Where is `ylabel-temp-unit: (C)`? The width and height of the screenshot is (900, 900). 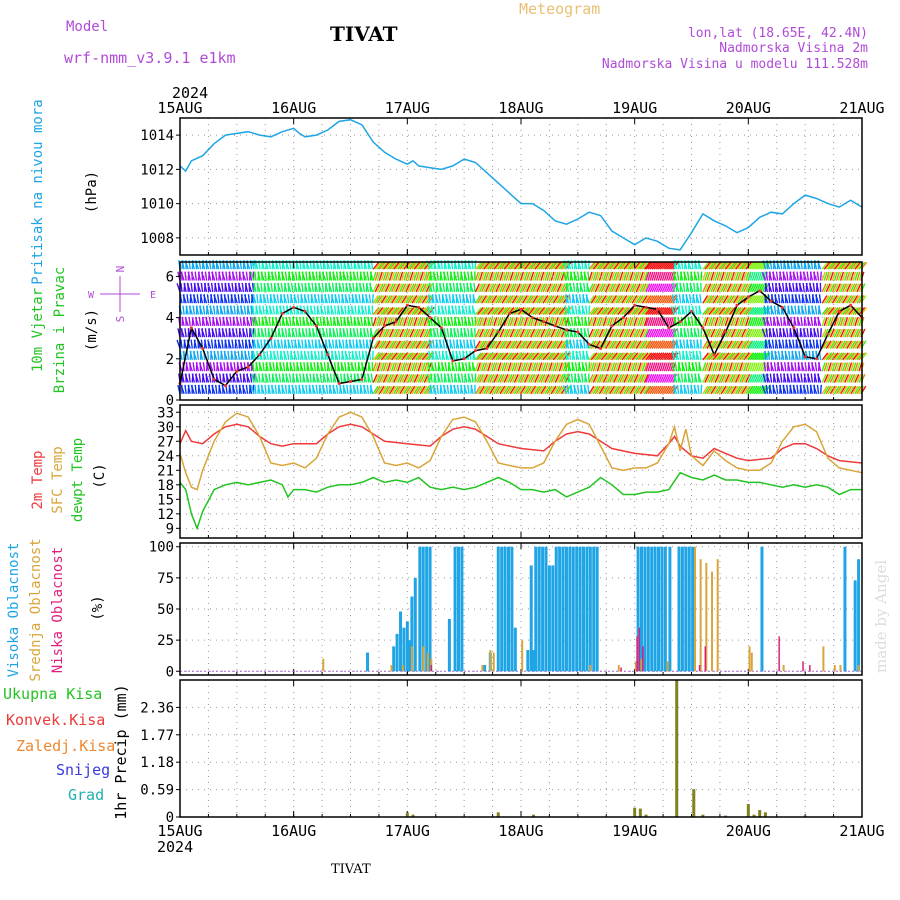 ylabel-temp-unit: (C) is located at coordinates (100, 475).